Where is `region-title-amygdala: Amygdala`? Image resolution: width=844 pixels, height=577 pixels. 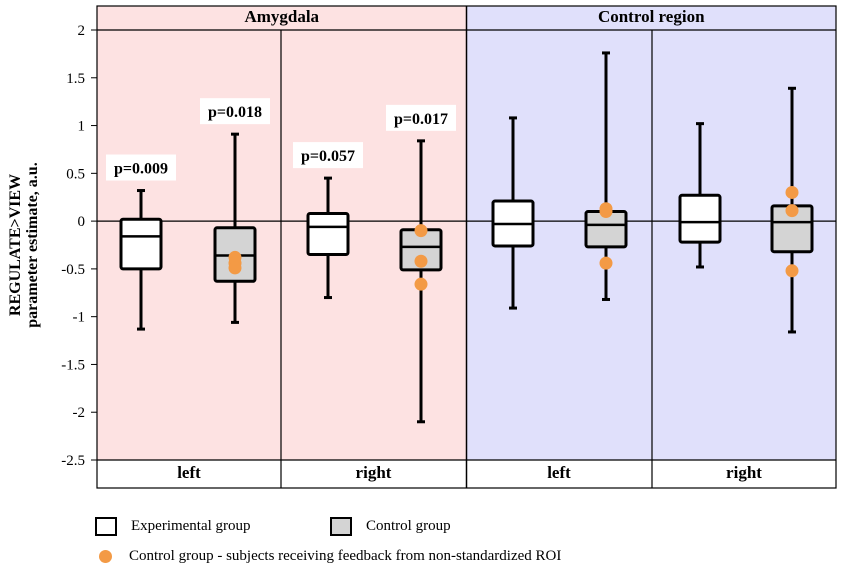
region-title-amygdala: Amygdala is located at coordinates (281, 16).